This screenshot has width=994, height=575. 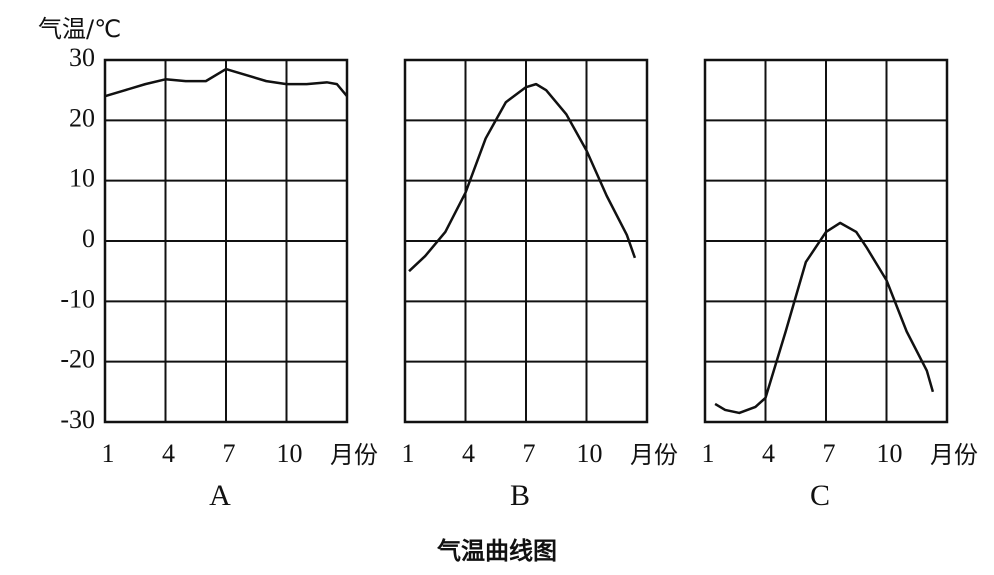 What do you see at coordinates (77, 419) in the screenshot?
I see `y-tick-label: -30` at bounding box center [77, 419].